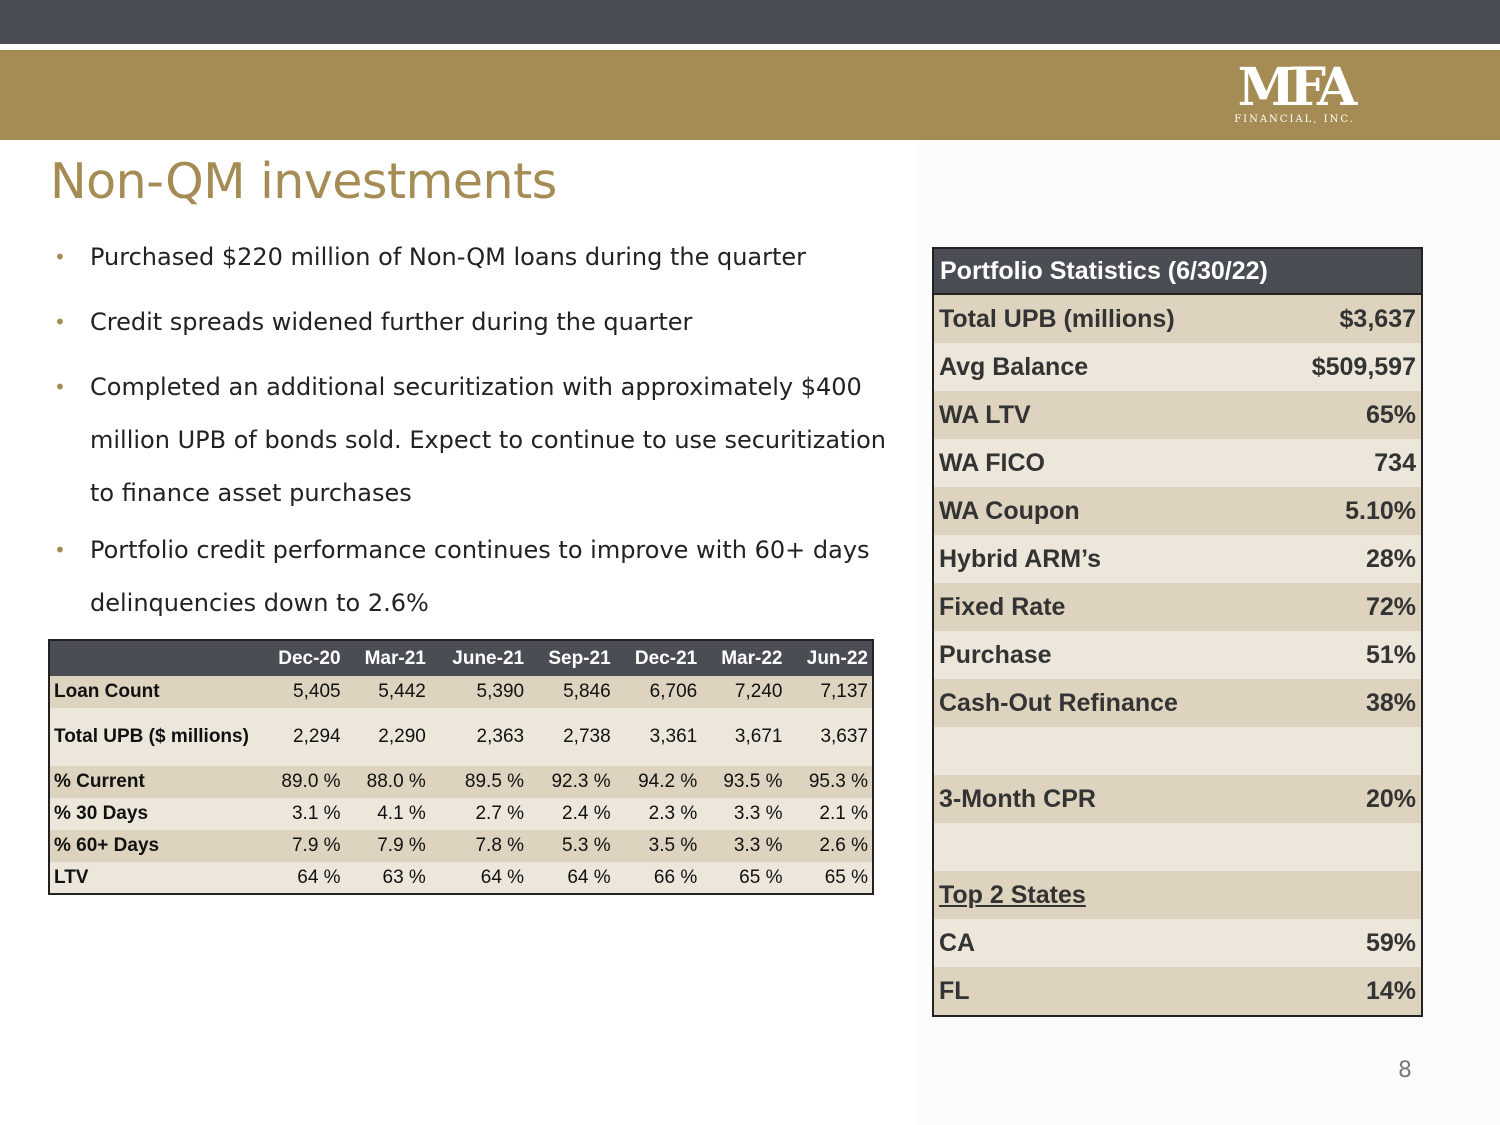  What do you see at coordinates (1344, 703) in the screenshot?
I see `stats-value: 38%` at bounding box center [1344, 703].